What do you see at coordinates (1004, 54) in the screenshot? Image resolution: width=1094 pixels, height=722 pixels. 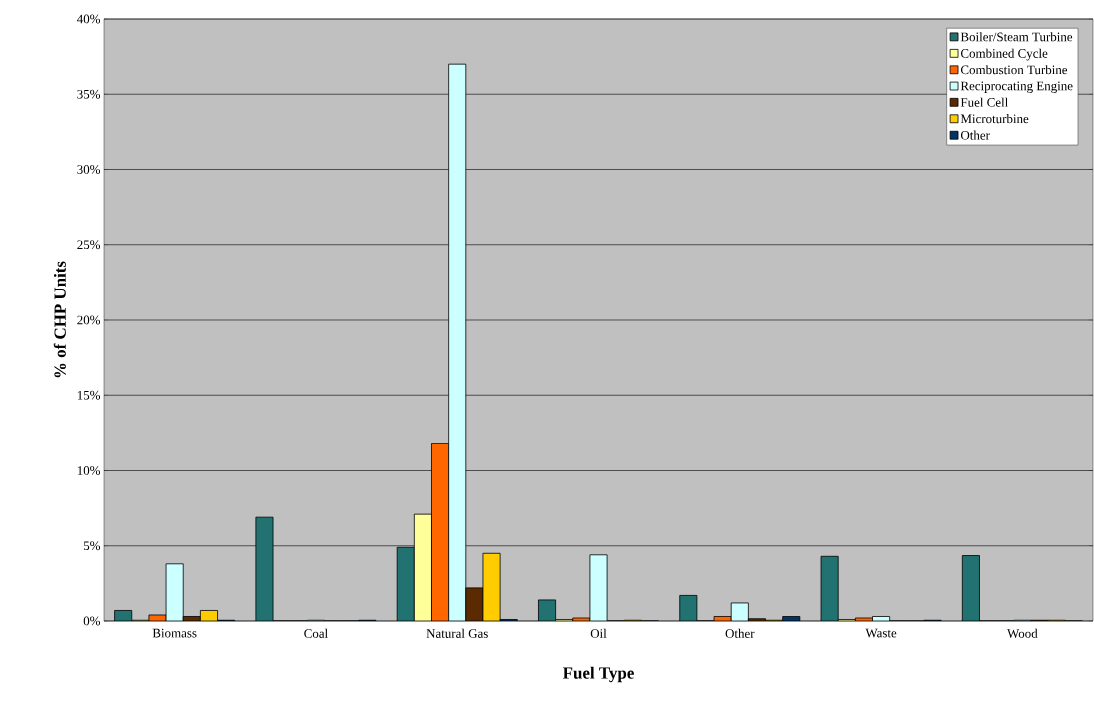 I see `legend-label: Combined Cycle` at bounding box center [1004, 54].